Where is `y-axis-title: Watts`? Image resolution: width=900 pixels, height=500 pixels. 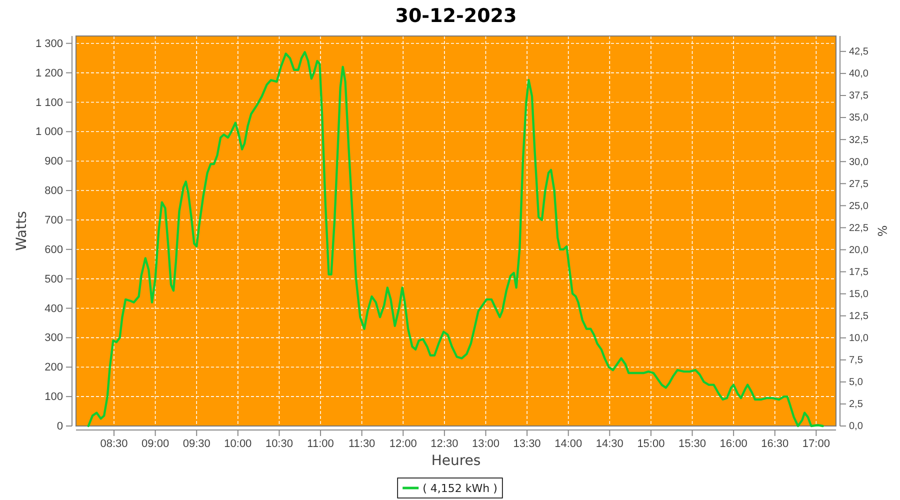 y-axis-title: Watts is located at coordinates (22, 231).